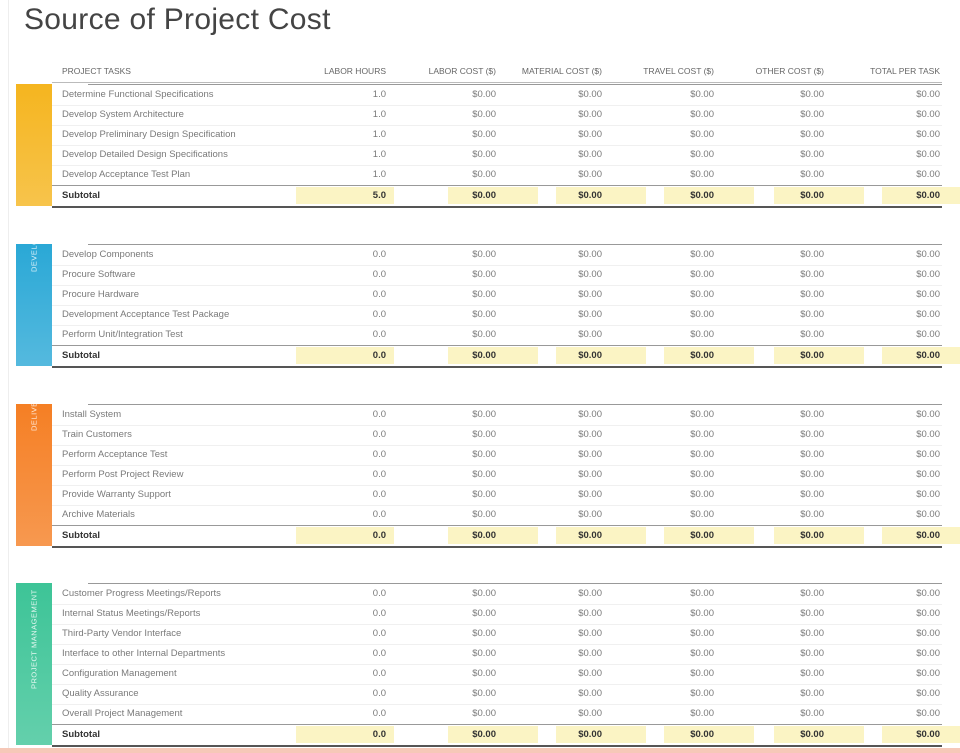  What do you see at coordinates (145, 154) in the screenshot?
I see `cell-task: Develop Detailed Design Specifications` at bounding box center [145, 154].